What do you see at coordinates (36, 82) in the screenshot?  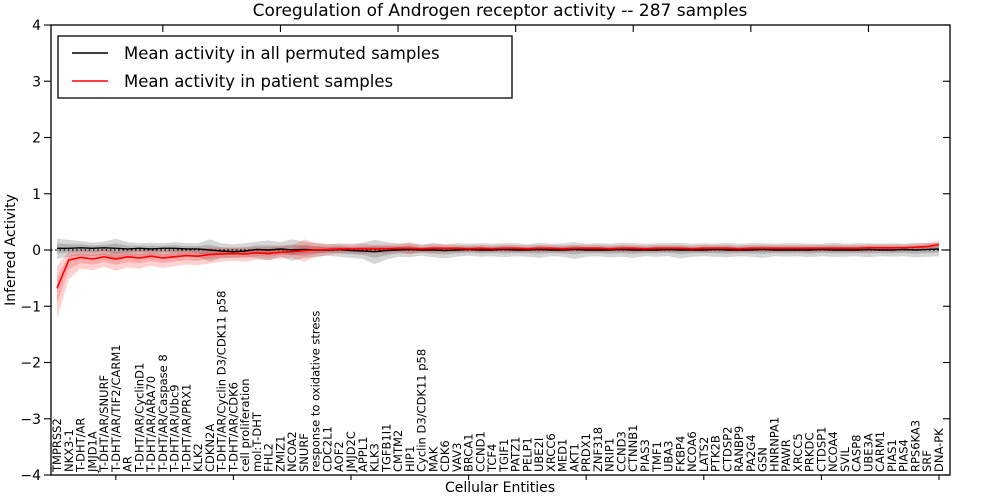 I see `y-tick-label: 3` at bounding box center [36, 82].